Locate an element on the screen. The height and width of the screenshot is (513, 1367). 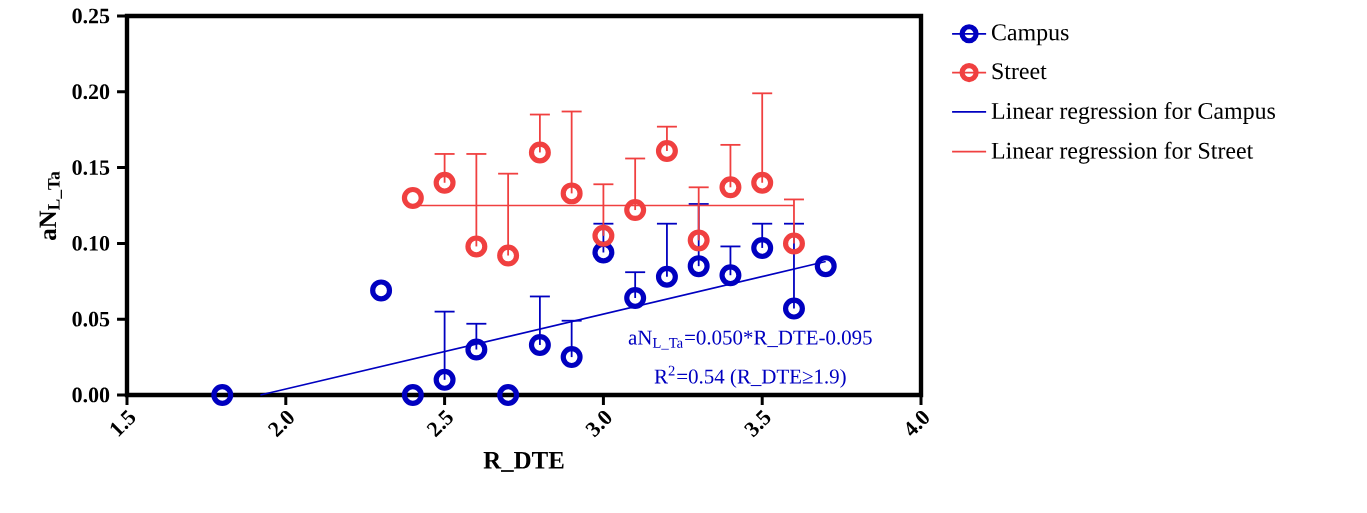
legend-label: Linear regression for Campus is located at coordinates (1133, 112).